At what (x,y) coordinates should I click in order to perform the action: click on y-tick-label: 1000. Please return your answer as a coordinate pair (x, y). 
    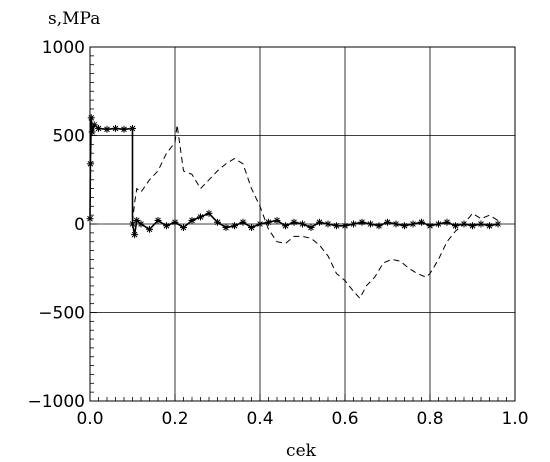
    Looking at the image, I should click on (63, 48).